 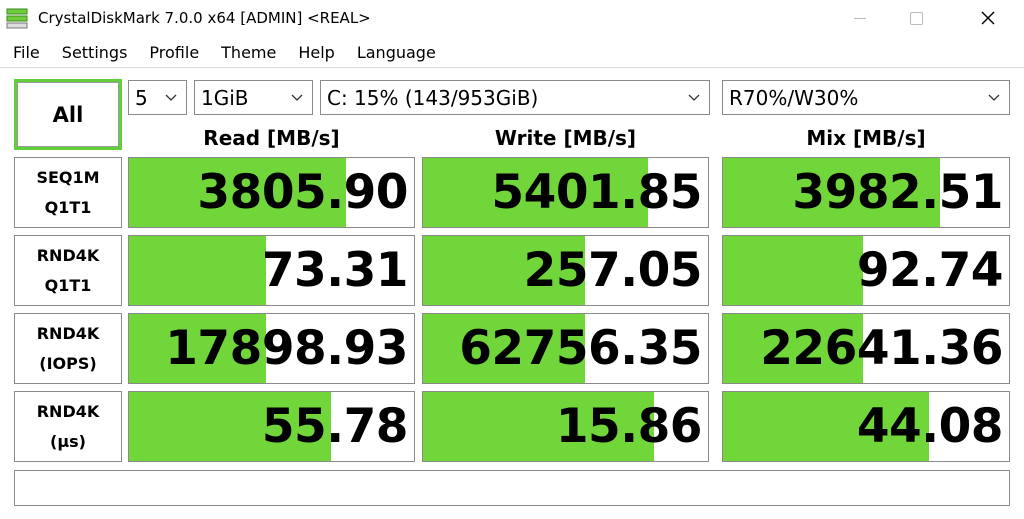 What do you see at coordinates (68, 270) in the screenshot?
I see `test-button-rnd4k-q1t1: RND4K Q1T1` at bounding box center [68, 270].